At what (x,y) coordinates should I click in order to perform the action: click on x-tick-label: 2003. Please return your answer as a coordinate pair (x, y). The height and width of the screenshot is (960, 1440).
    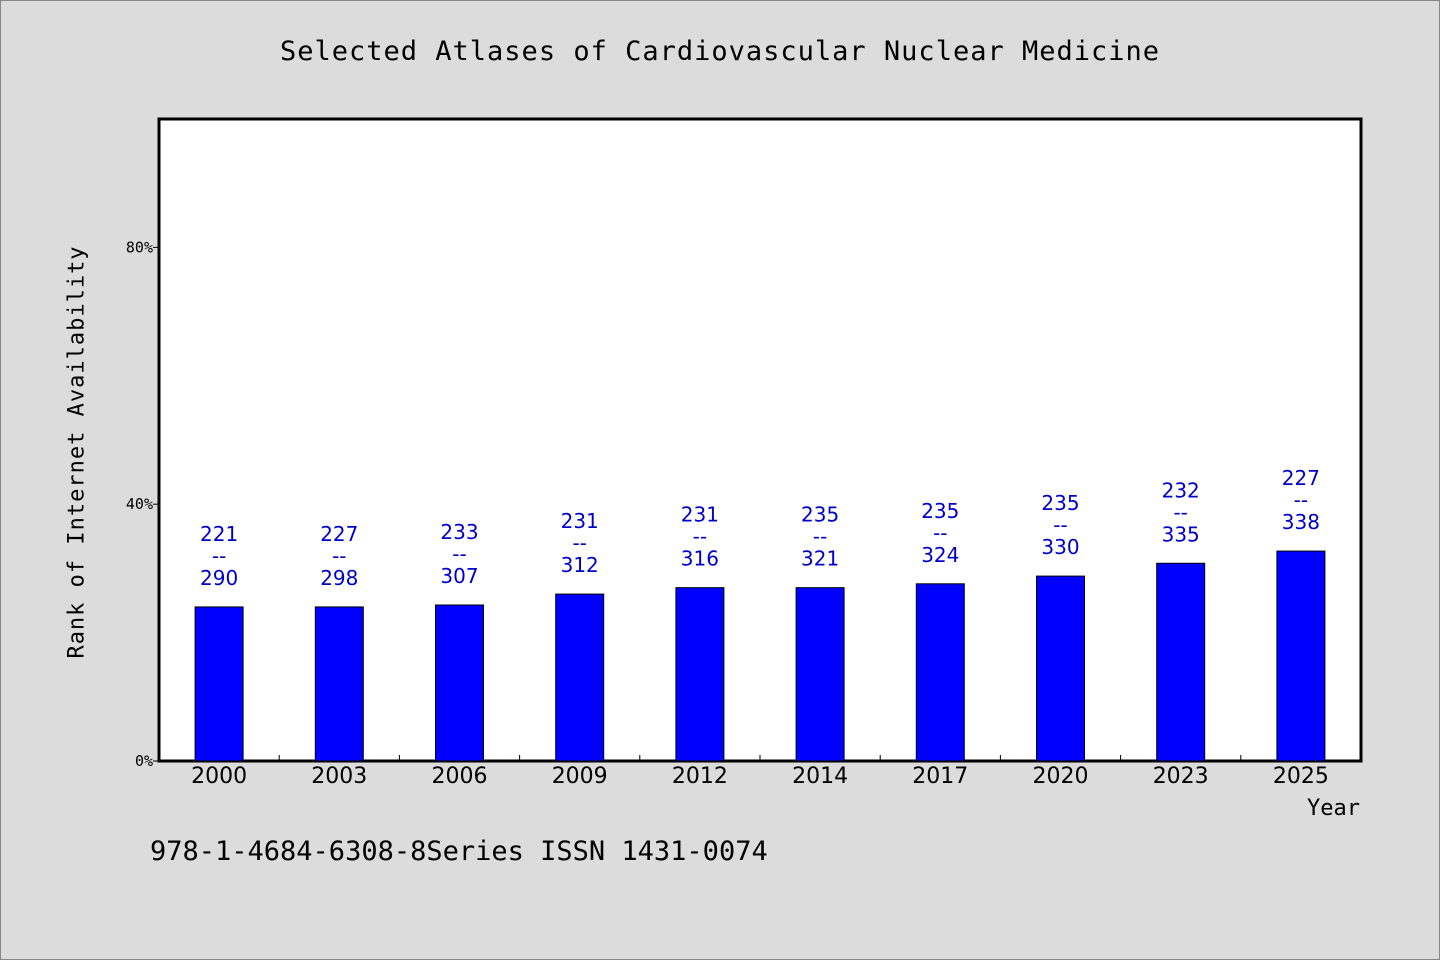
    Looking at the image, I should click on (339, 776).